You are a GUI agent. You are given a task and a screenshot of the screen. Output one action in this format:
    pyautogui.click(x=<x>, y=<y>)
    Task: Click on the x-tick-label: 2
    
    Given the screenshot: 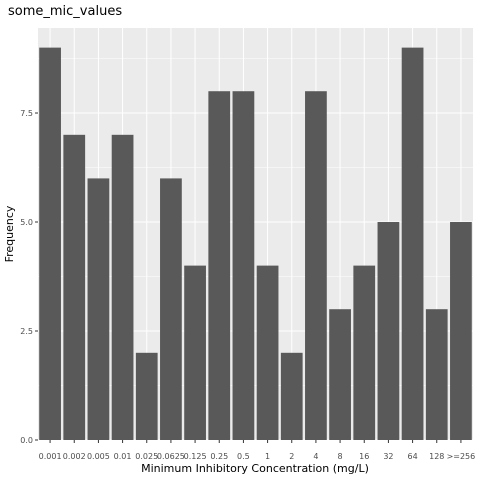 What is the action you would take?
    pyautogui.click(x=291, y=456)
    